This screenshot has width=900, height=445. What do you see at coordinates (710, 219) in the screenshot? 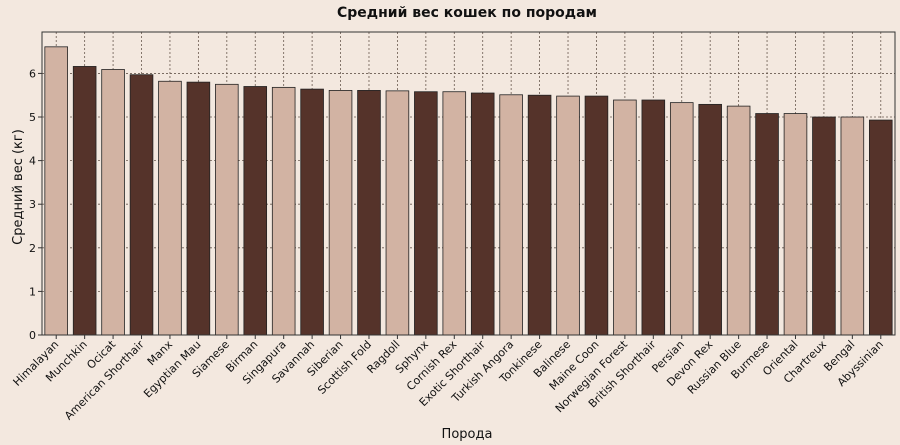
I see `bar-devon-rex` at bounding box center [710, 219].